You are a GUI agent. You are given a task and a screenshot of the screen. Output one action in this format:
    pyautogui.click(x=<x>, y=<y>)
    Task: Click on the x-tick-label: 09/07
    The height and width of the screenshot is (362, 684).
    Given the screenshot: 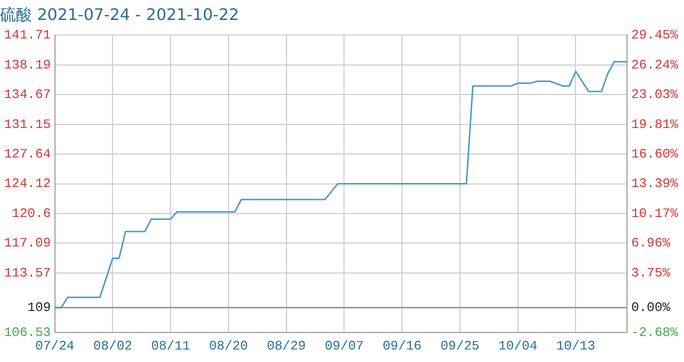 What is the action you would take?
    pyautogui.click(x=344, y=346)
    